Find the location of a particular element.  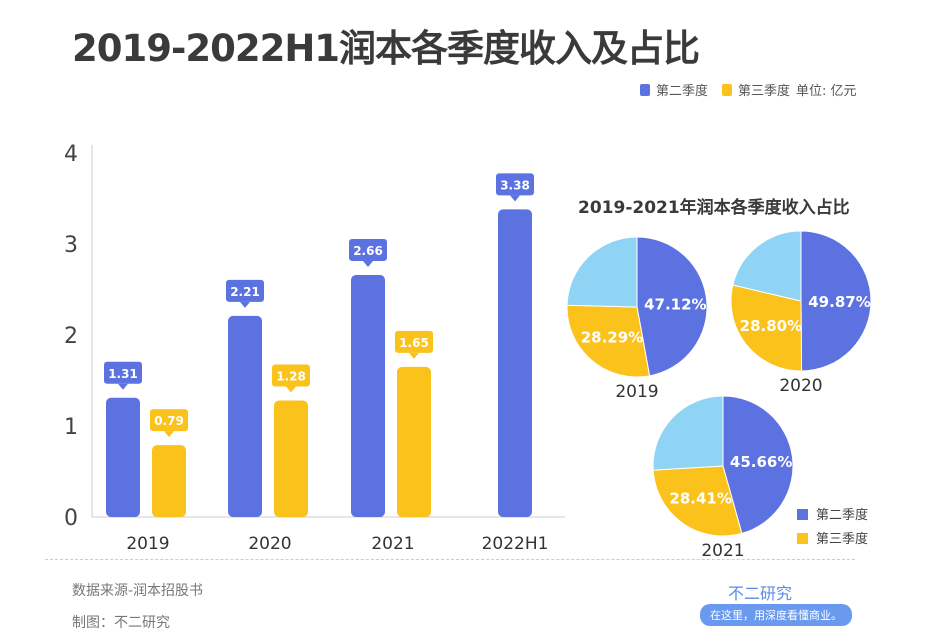

brand-slogan: 在这里，用深度看懂商业。 is located at coordinates (776, 615).